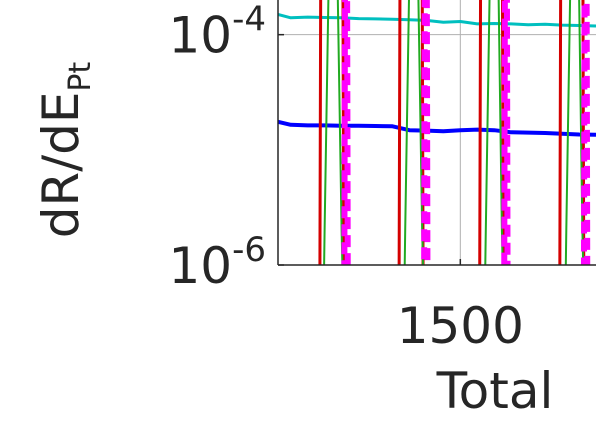 The image size is (596, 447). I want to click on x-axis-label: Total, so click(495, 391).